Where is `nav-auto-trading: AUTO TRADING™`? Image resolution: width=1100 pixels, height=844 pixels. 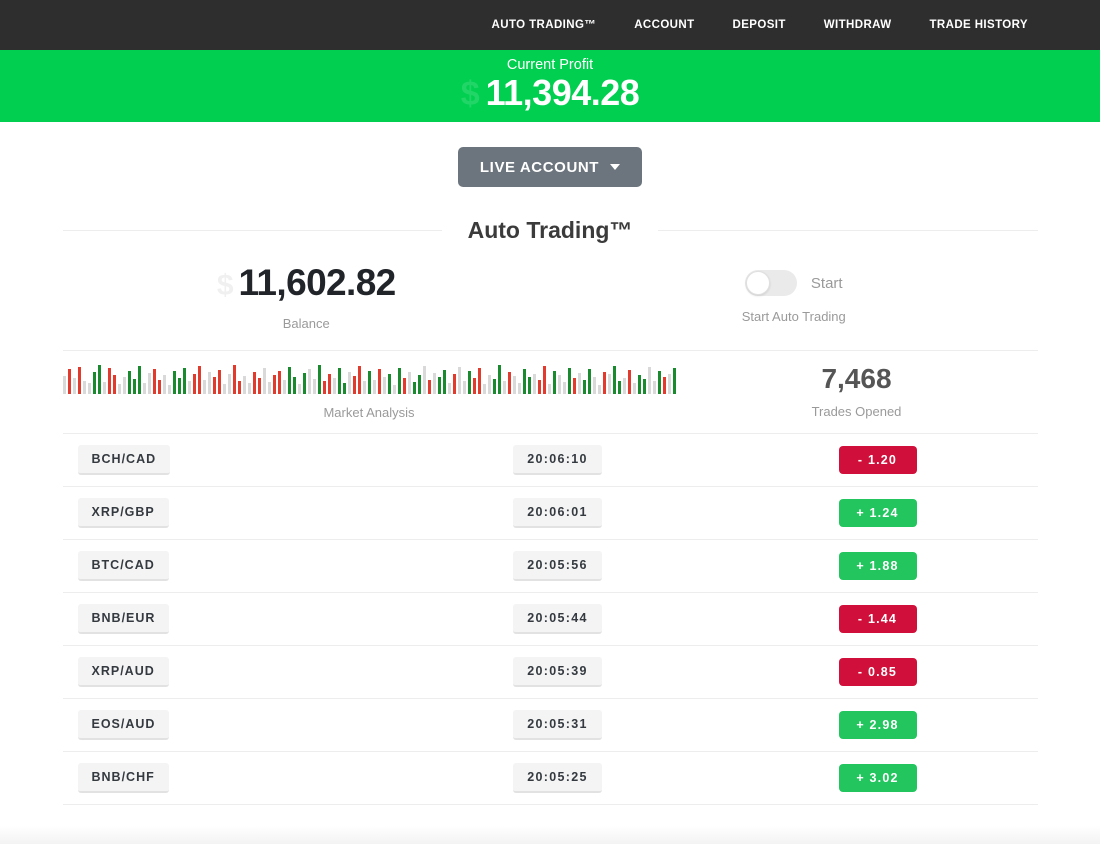
nav-auto-trading: AUTO TRADING™ is located at coordinates (544, 25).